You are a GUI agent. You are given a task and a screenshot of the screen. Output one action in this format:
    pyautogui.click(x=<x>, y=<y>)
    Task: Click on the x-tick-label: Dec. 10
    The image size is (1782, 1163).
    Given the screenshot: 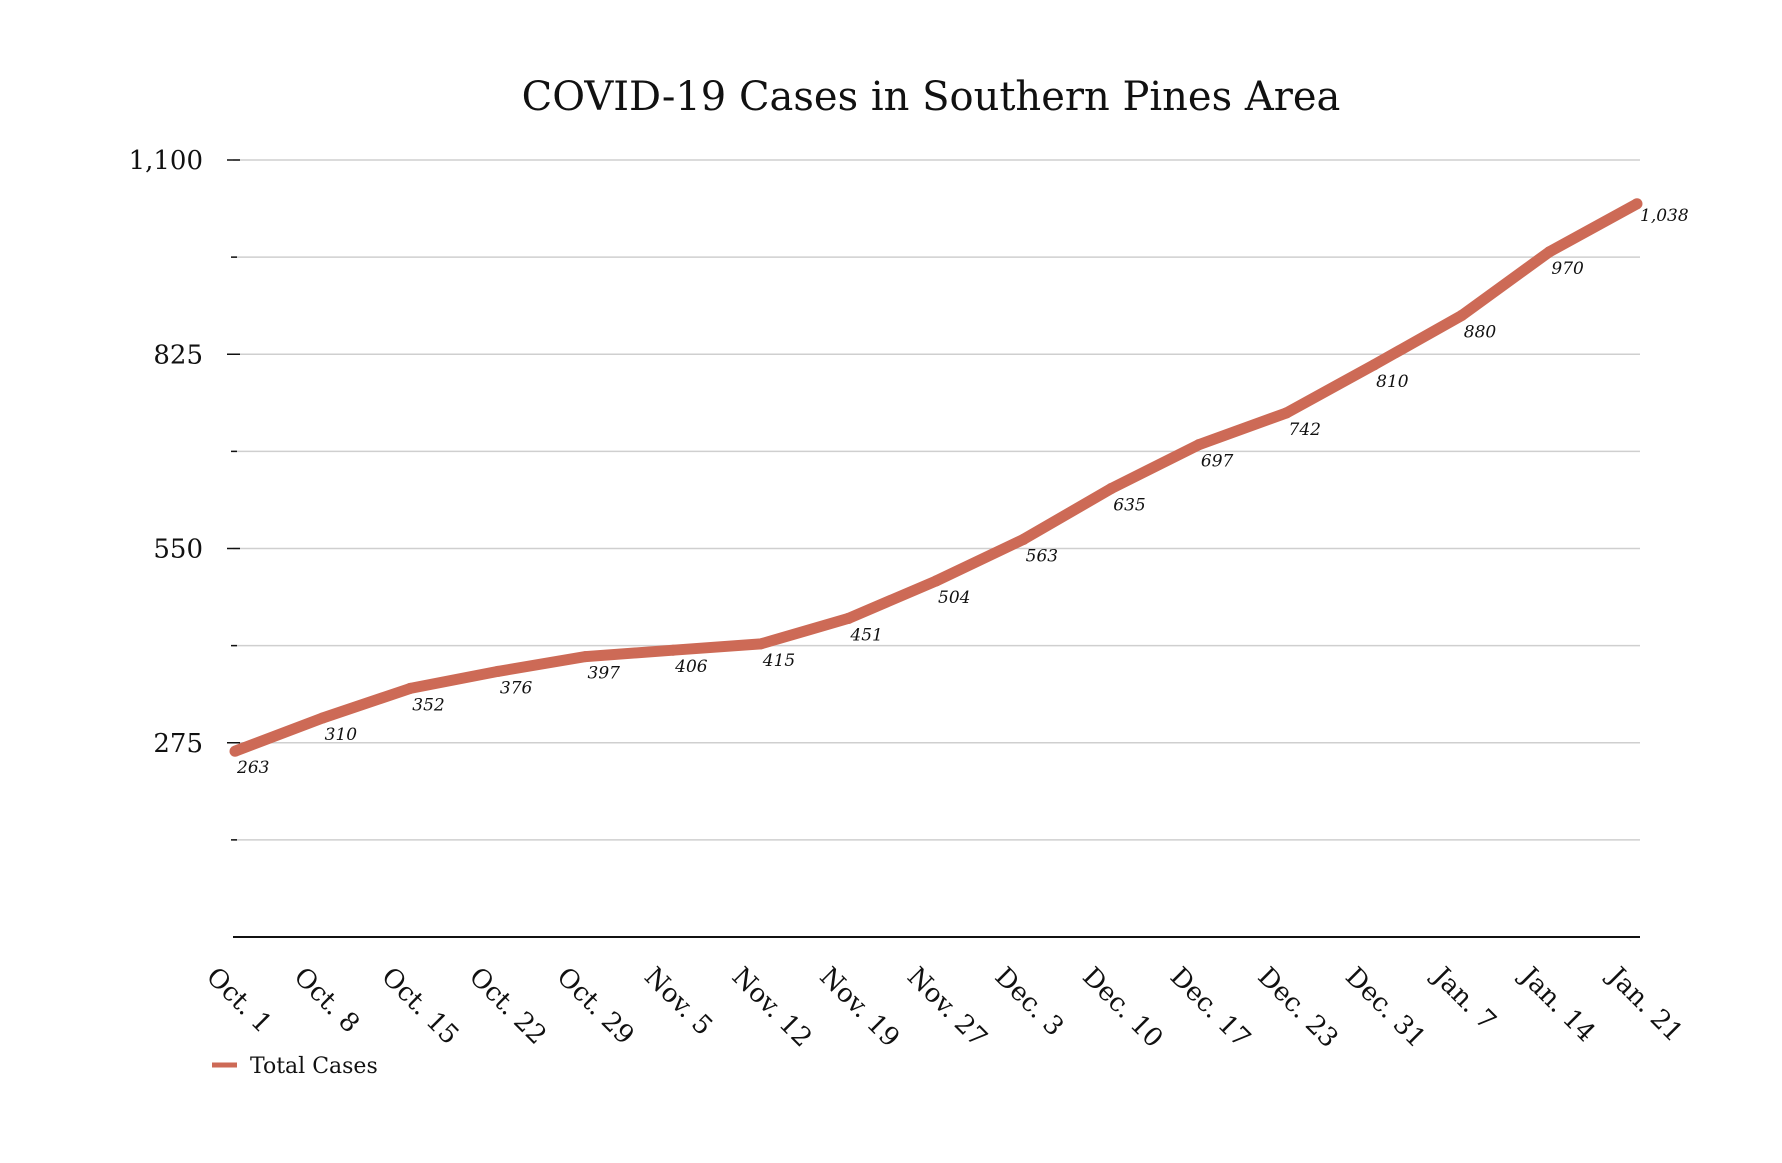 What is the action you would take?
    pyautogui.click(x=1122, y=1008)
    